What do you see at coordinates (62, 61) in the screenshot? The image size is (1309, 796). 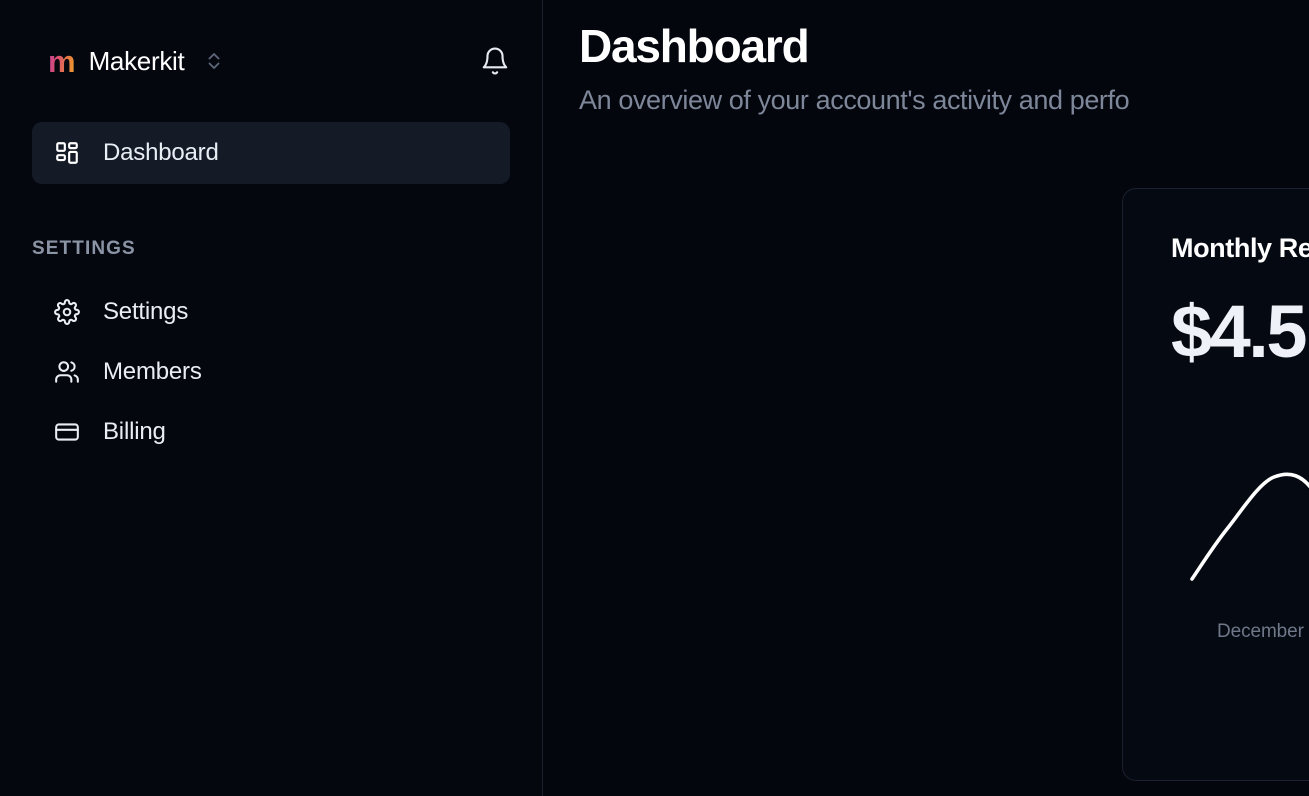 I see `makerkit-logo-icon: m` at bounding box center [62, 61].